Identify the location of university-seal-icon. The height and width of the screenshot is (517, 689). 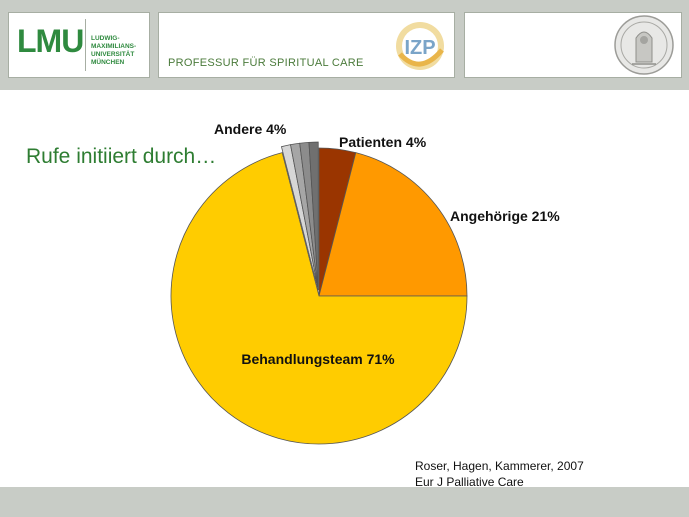
(644, 45).